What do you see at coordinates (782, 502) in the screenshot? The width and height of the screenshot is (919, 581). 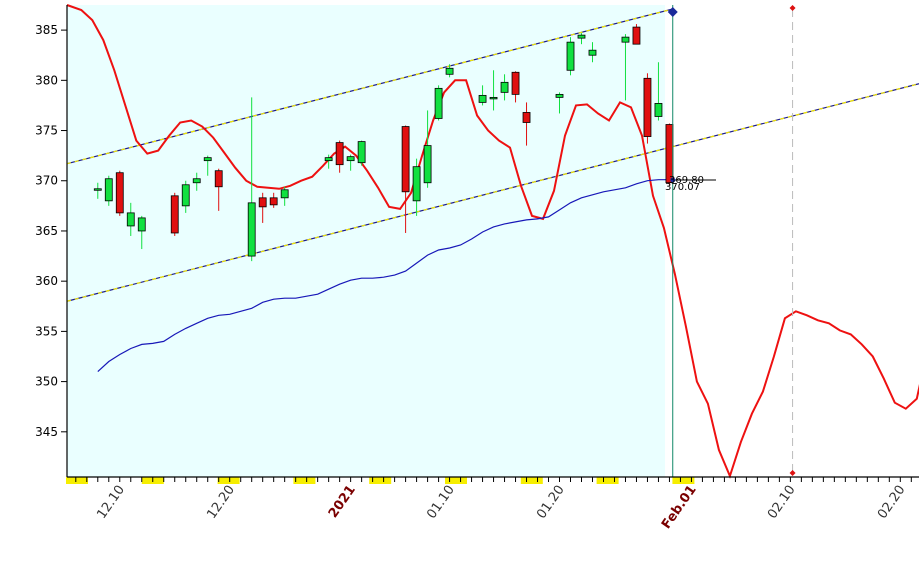 I see `x-tick-label: 02.10` at bounding box center [782, 502].